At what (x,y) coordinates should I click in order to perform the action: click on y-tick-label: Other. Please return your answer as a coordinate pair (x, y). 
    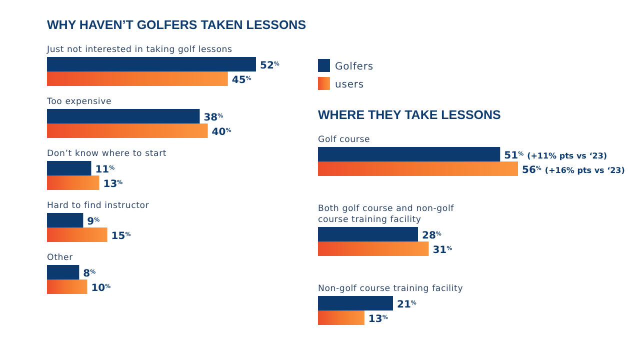
    Looking at the image, I should click on (60, 258).